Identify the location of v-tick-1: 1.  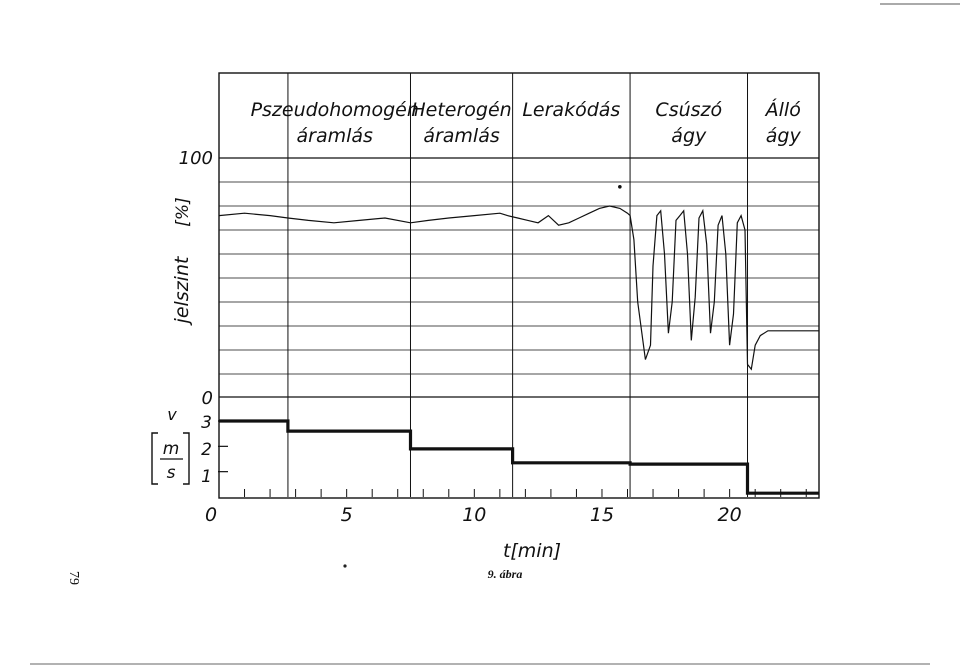
(206, 477).